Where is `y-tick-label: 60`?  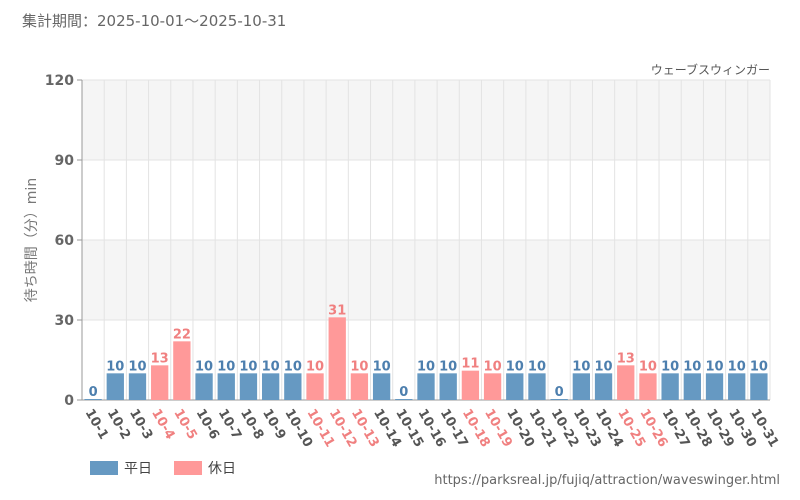
y-tick-label: 60 is located at coordinates (65, 241).